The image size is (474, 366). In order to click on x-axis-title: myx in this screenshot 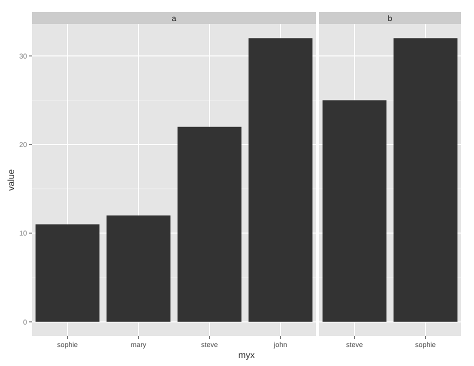, I will do `click(247, 355)`.